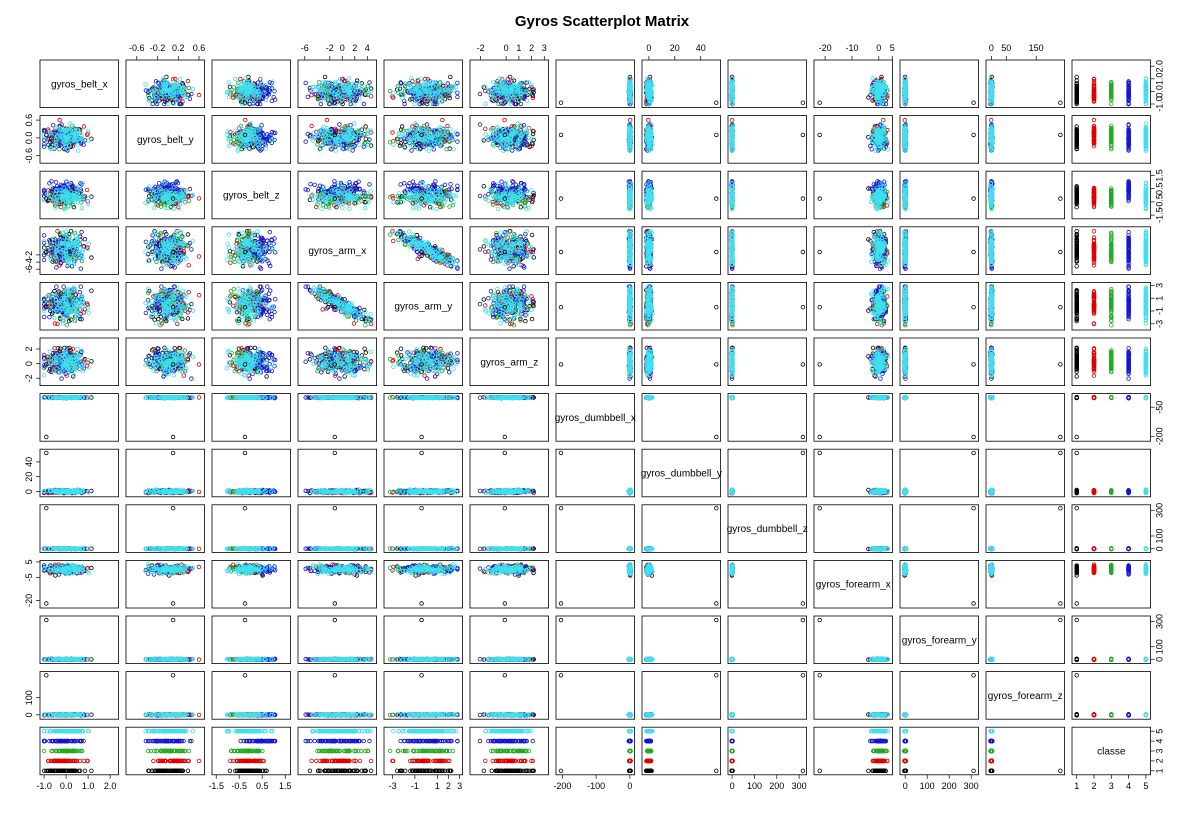 This screenshot has width=1200, height=820. Describe the element at coordinates (602, 21) in the screenshot. I see `chart-title: Gyros Scatterplot Matrix` at that location.